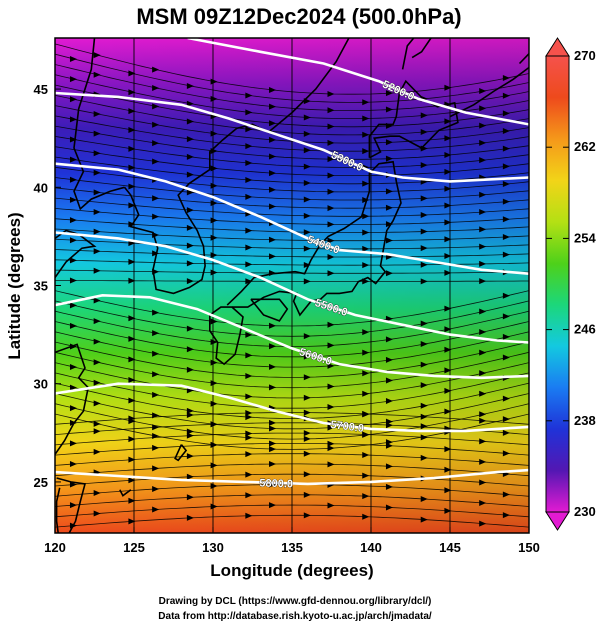 This screenshot has height=625, width=599. I want to click on x-tick-label: 130, so click(213, 547).